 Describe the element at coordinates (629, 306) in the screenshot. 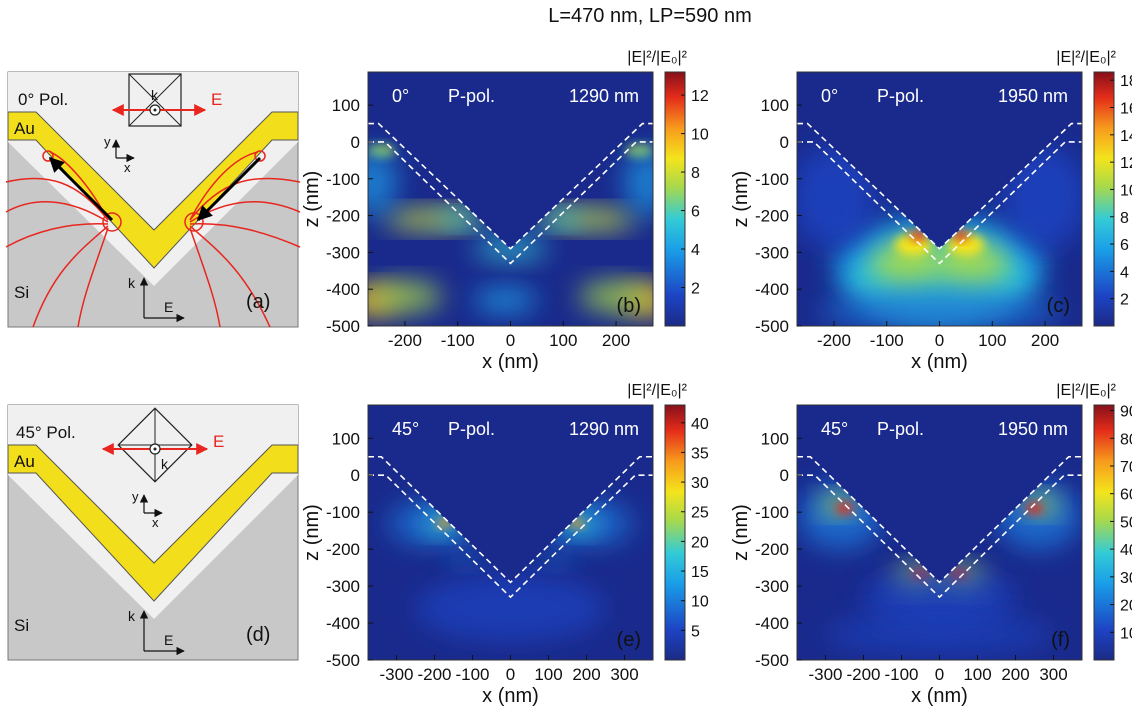

I see `panel-label: (b)` at that location.